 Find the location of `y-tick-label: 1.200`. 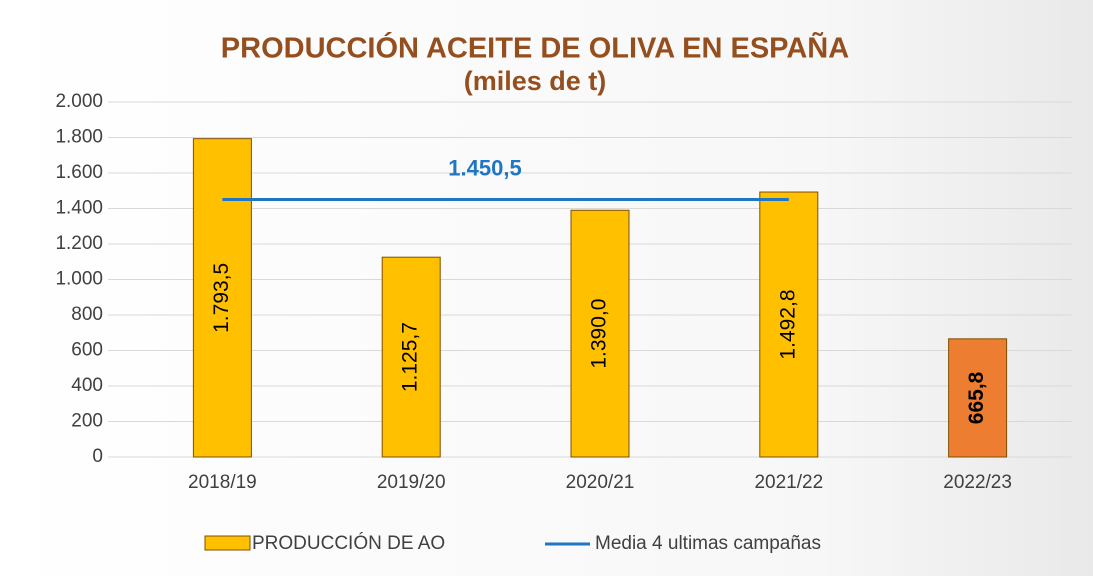

y-tick-label: 1.200 is located at coordinates (79, 243).